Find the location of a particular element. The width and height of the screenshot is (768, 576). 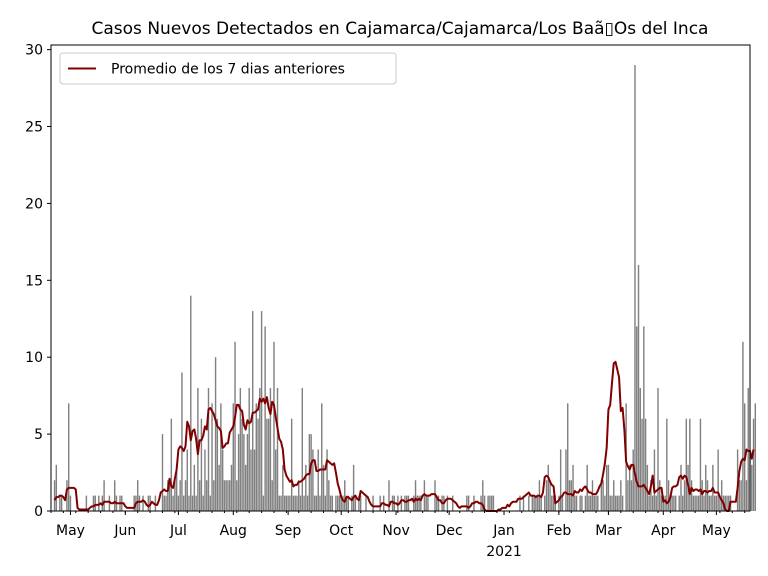

legend-label: Promedio de los 7 dias anteriores is located at coordinates (228, 70).